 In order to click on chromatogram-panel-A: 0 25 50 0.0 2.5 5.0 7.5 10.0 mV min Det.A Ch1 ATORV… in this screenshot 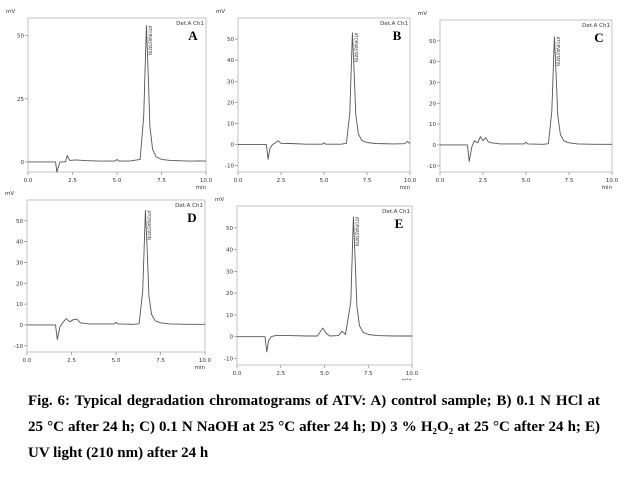, I will do `click(109, 100)`.